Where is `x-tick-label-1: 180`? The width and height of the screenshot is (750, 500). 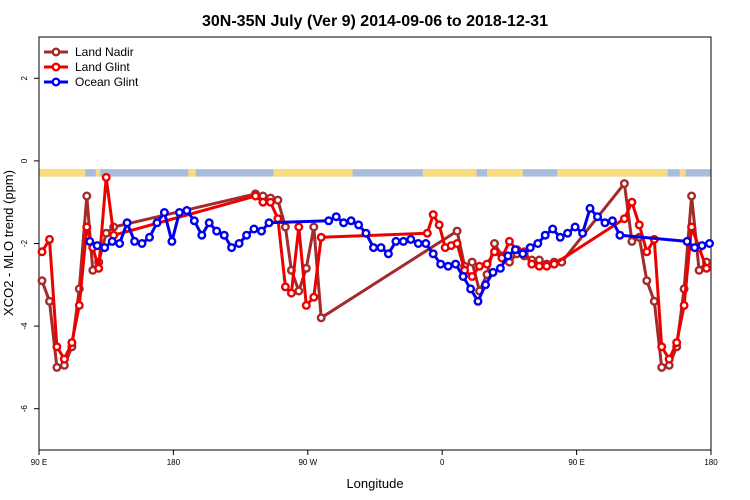 x-tick-label-1: 180 is located at coordinates (174, 462).